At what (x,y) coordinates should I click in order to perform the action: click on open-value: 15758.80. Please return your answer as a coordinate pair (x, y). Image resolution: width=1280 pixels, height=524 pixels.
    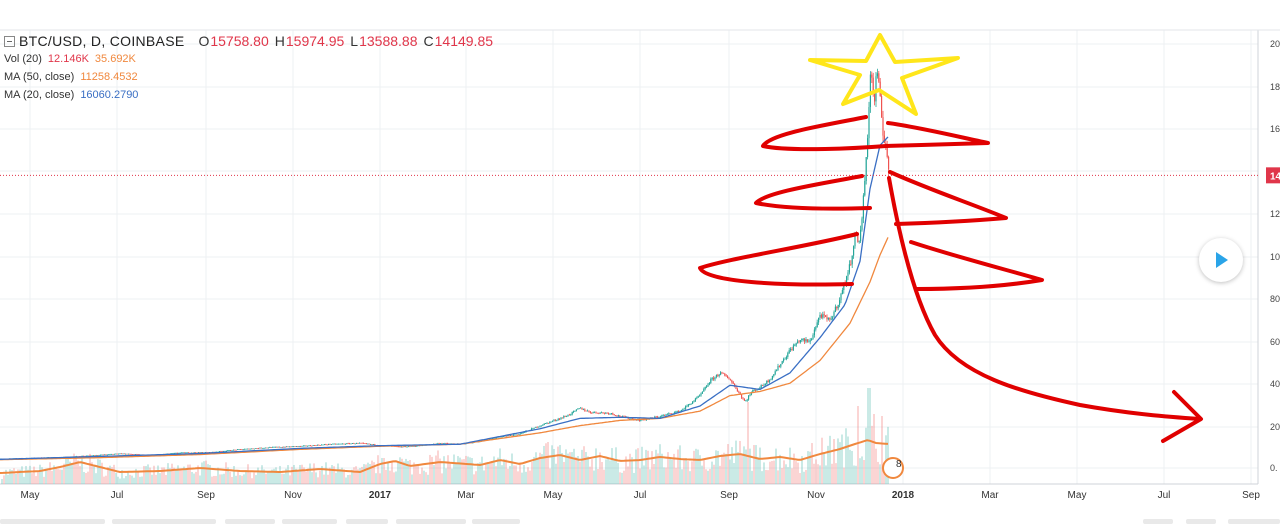
    Looking at the image, I should click on (239, 41).